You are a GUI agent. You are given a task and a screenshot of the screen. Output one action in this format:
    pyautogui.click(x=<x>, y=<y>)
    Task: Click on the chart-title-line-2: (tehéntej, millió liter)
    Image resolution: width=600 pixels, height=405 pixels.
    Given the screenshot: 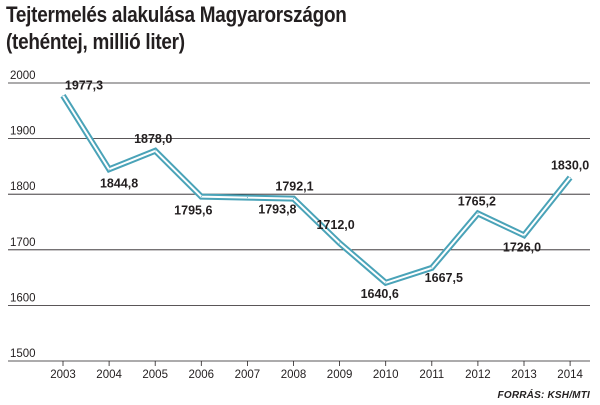 What is the action you would take?
    pyautogui.click(x=95, y=41)
    